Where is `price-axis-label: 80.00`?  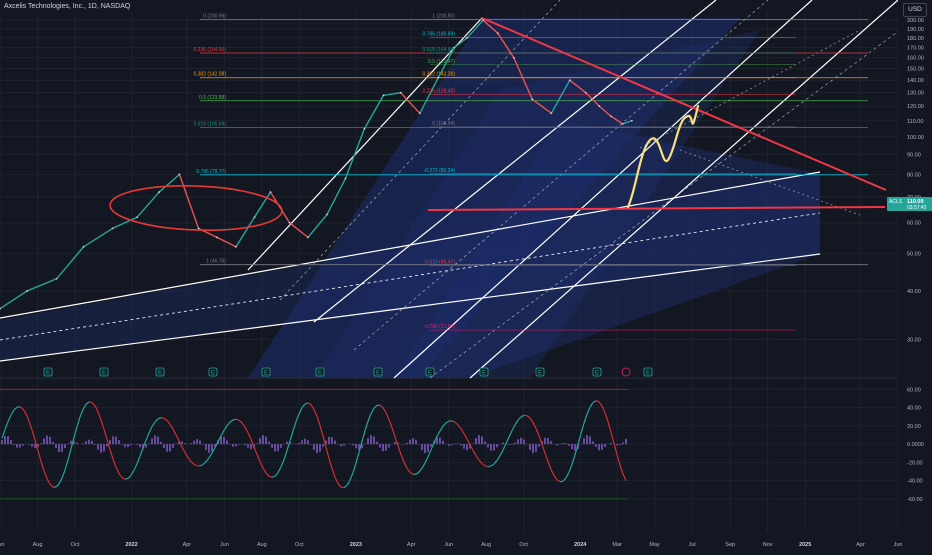
price-axis-label: 80.00 is located at coordinates (914, 175).